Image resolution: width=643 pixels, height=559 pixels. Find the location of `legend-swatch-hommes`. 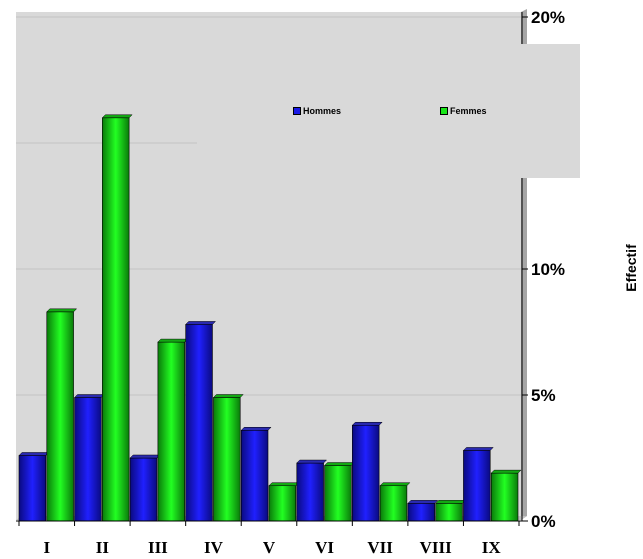

legend-swatch-hommes is located at coordinates (297, 111).